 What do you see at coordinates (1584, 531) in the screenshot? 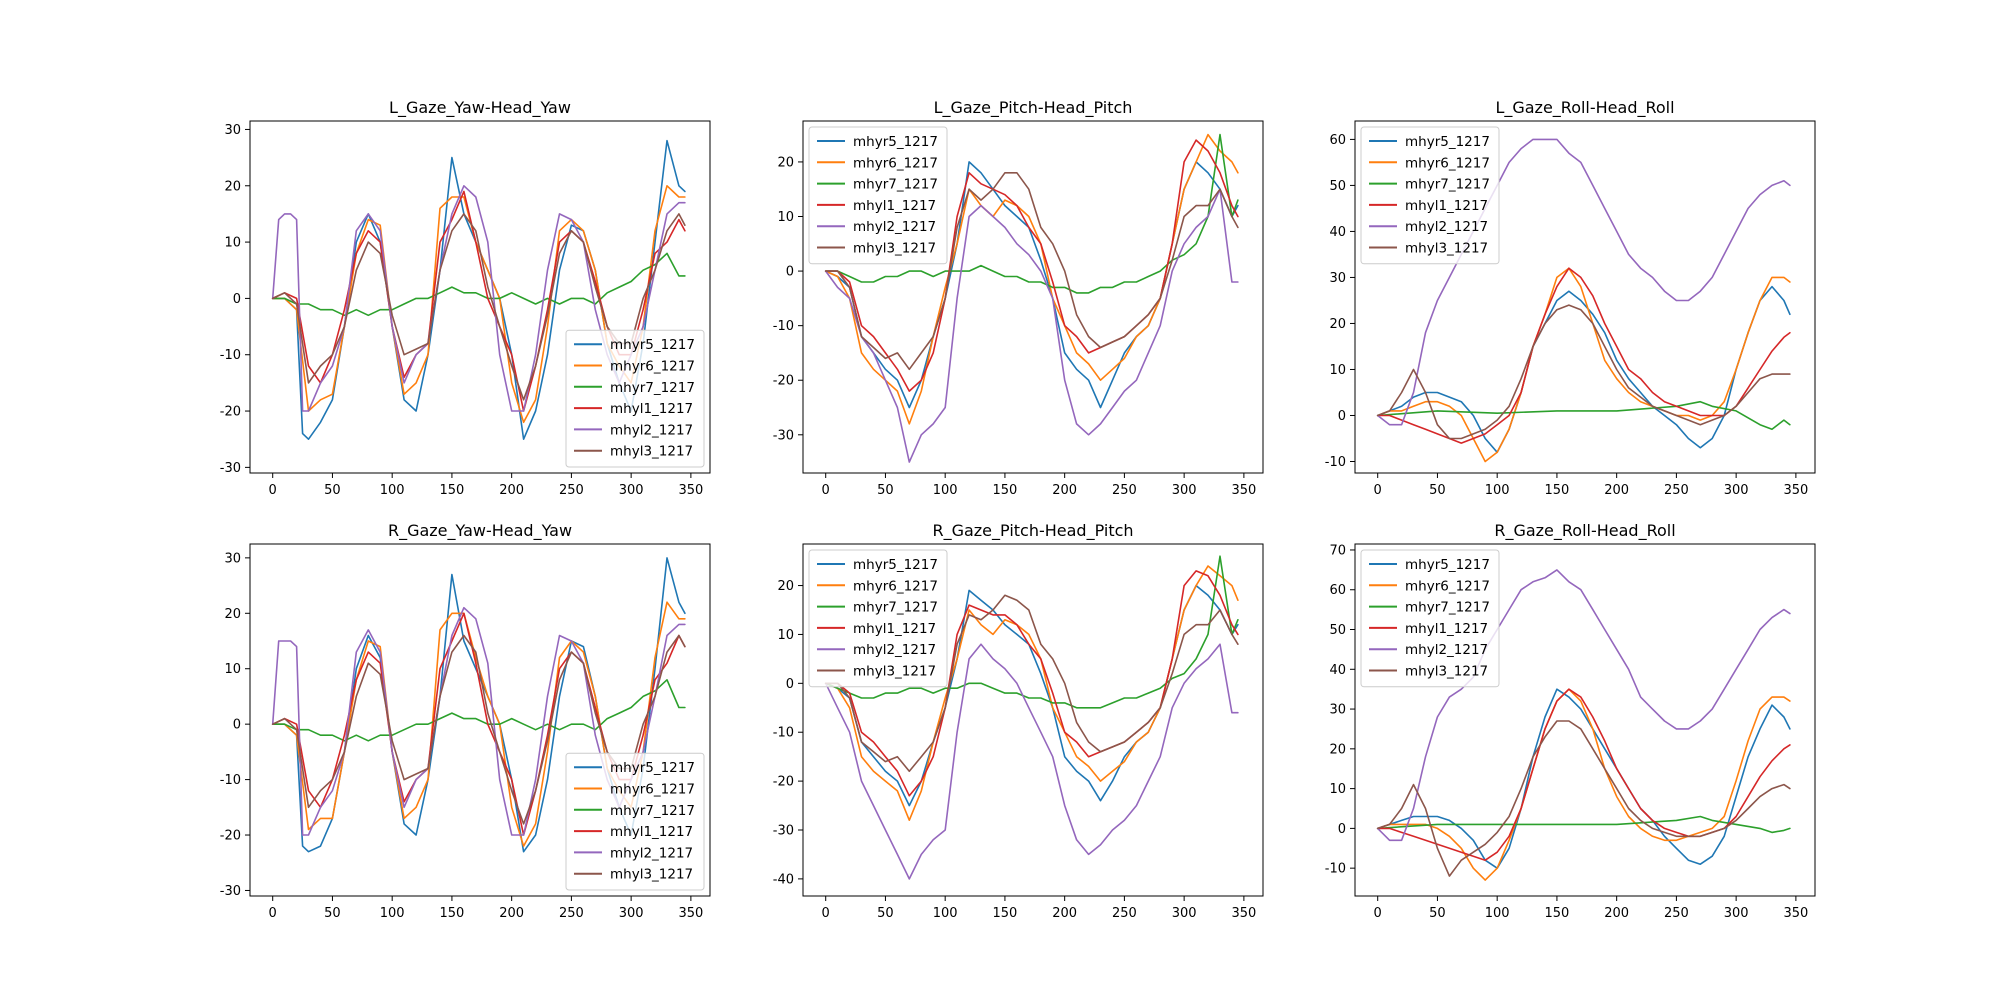
I see `chart-title: R_Gaze_Roll-Head_Roll` at bounding box center [1584, 531].